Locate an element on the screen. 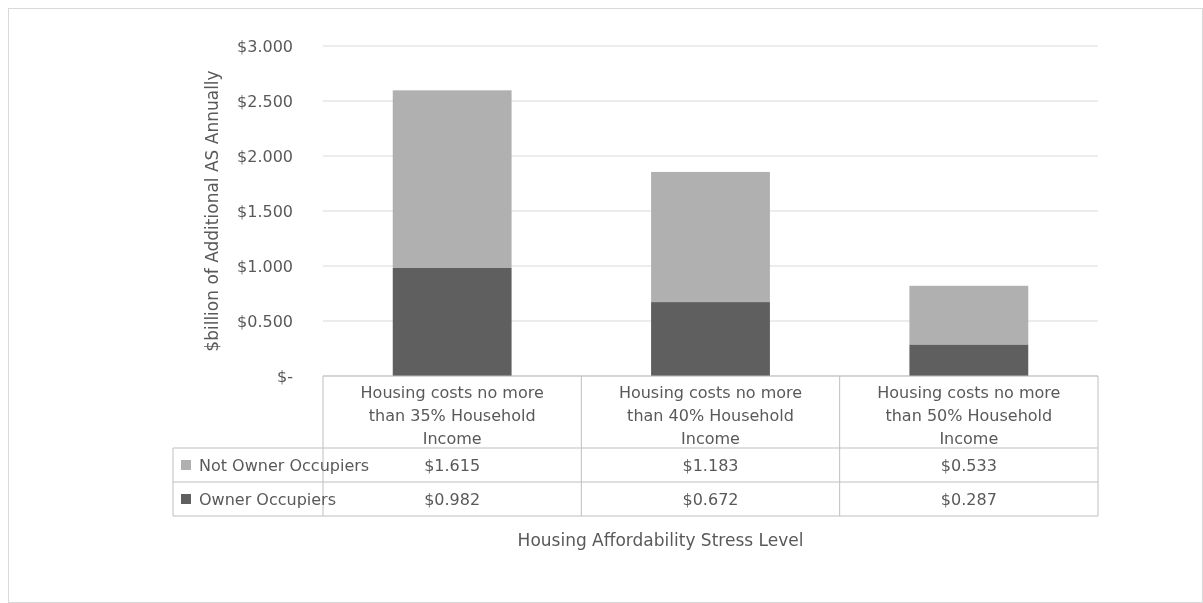  y-tick-label: $0.500 is located at coordinates (265, 321).